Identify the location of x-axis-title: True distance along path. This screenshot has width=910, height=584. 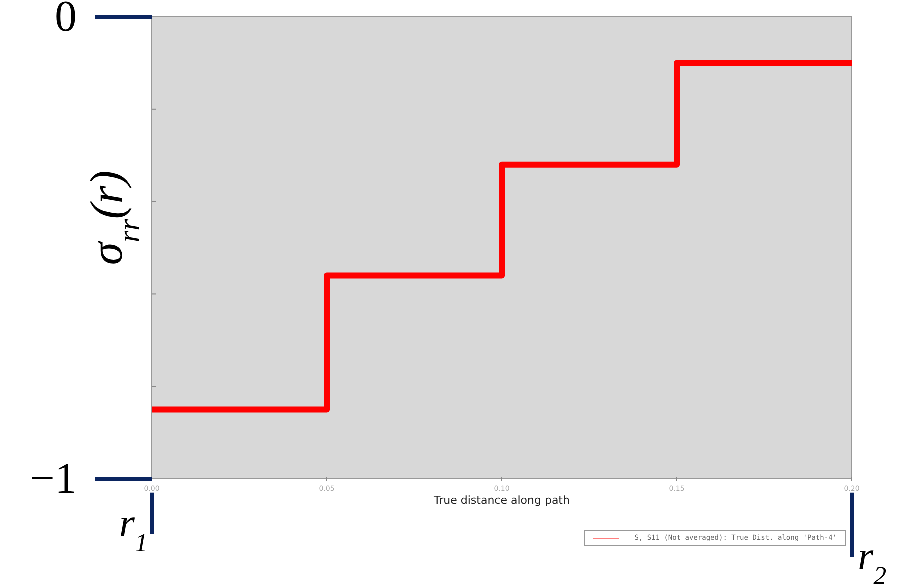
(501, 500).